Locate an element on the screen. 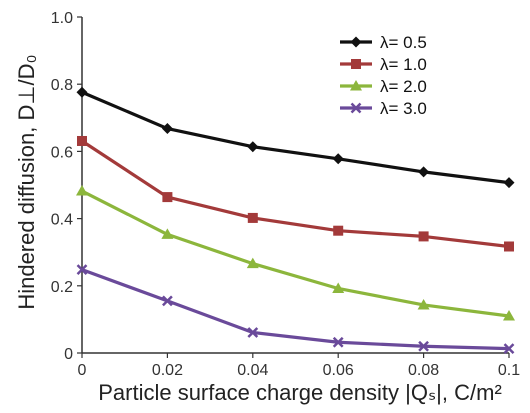 The width and height of the screenshot is (530, 413). y-tick-label: 0 is located at coordinates (68, 354).